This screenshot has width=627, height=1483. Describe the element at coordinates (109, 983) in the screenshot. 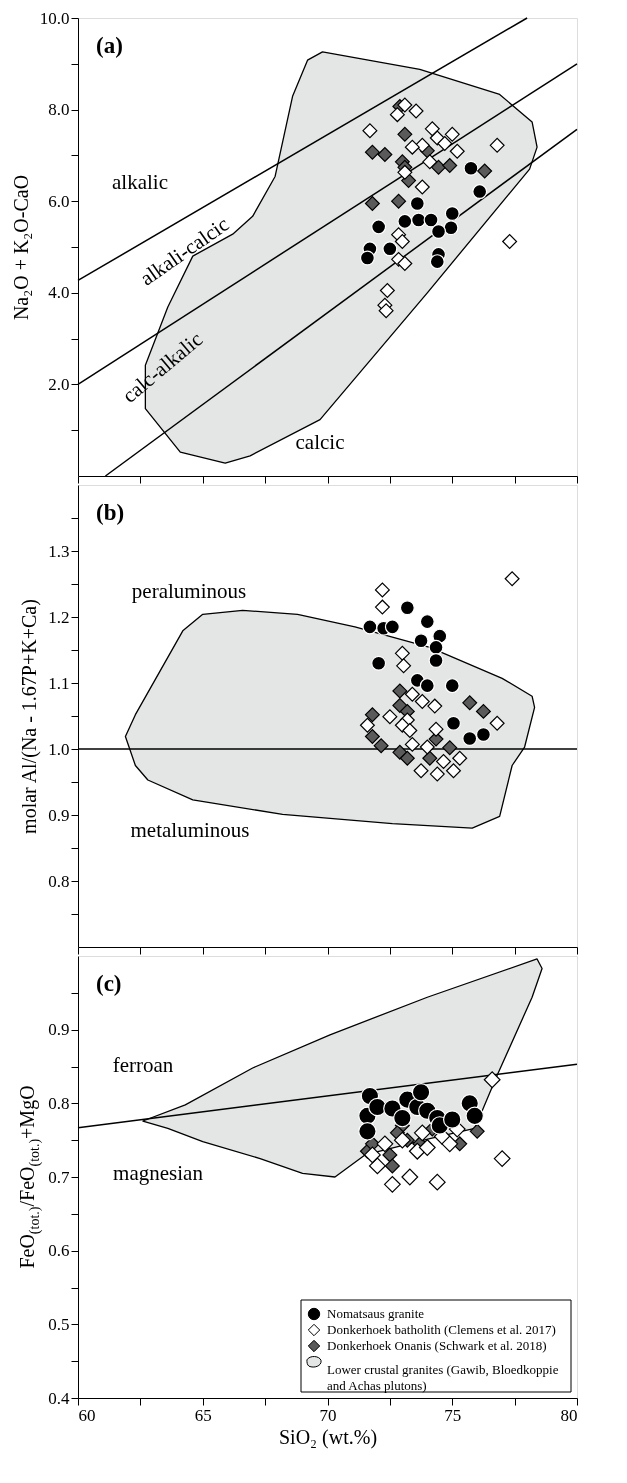

I see `text: (c)` at that location.